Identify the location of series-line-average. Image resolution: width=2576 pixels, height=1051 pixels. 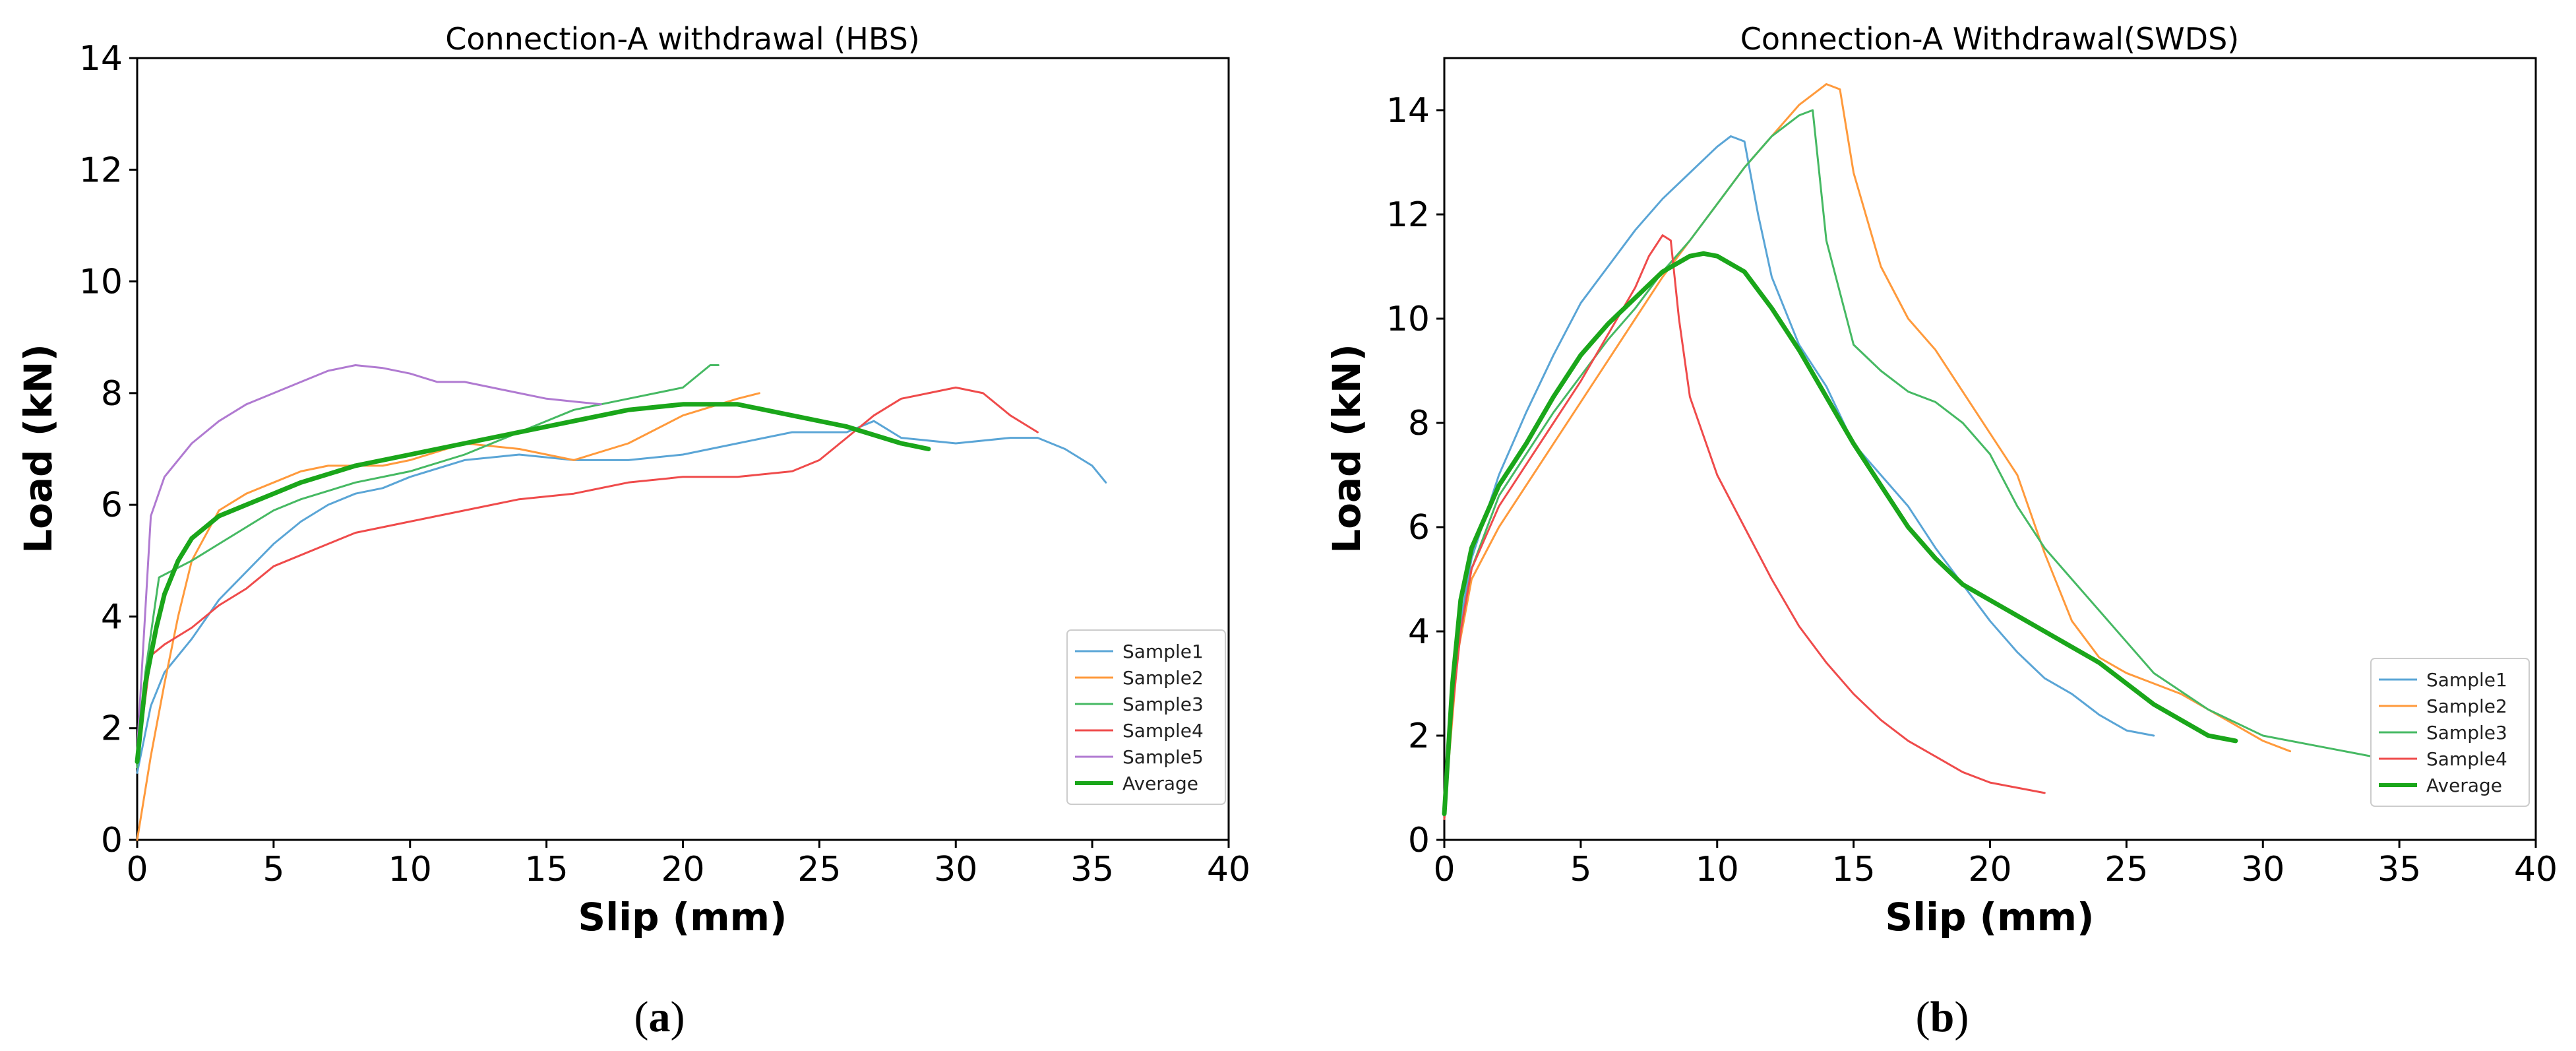
(533, 583).